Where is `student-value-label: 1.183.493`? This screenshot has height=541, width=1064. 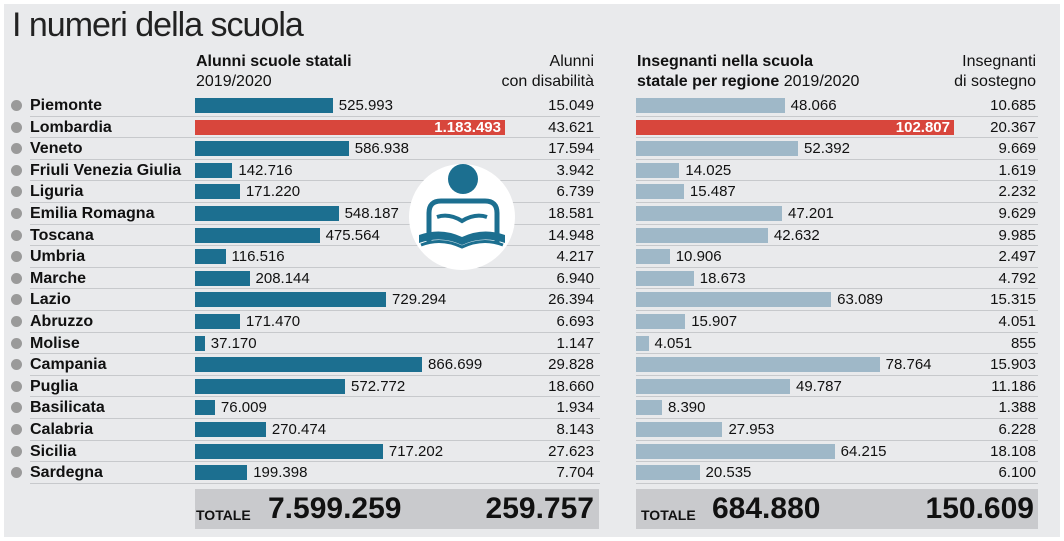
student-value-label: 1.183.493 is located at coordinates (467, 127).